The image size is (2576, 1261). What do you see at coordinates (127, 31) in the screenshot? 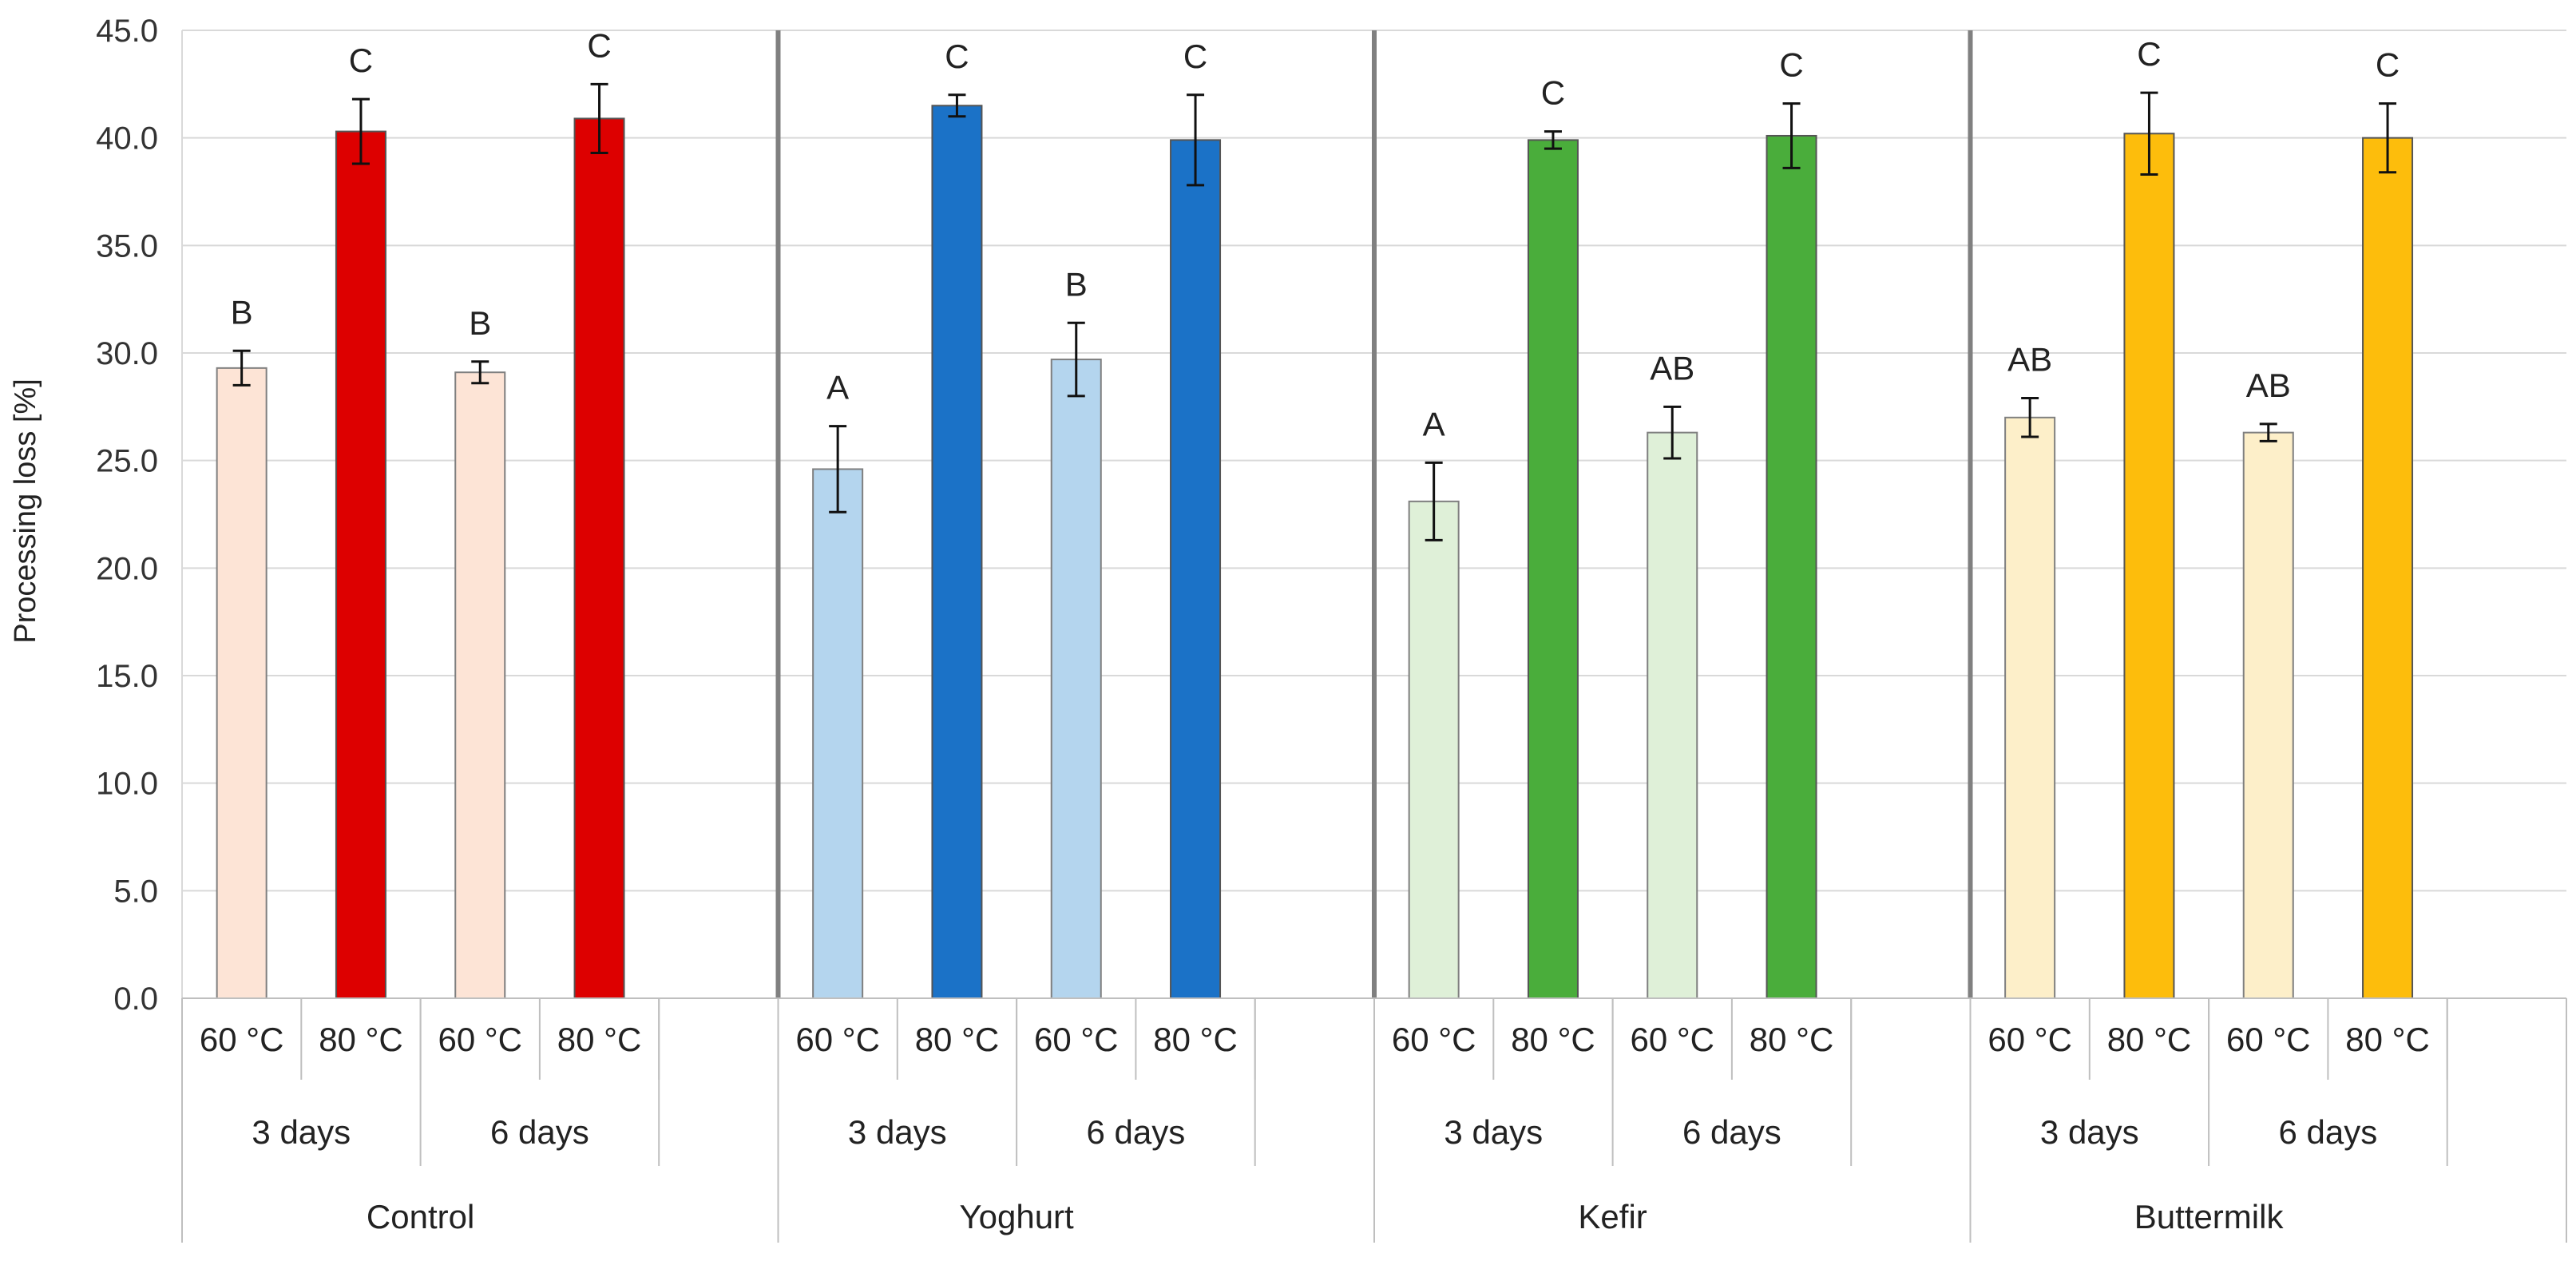
I see `y-tick-label: 45.0` at bounding box center [127, 31].